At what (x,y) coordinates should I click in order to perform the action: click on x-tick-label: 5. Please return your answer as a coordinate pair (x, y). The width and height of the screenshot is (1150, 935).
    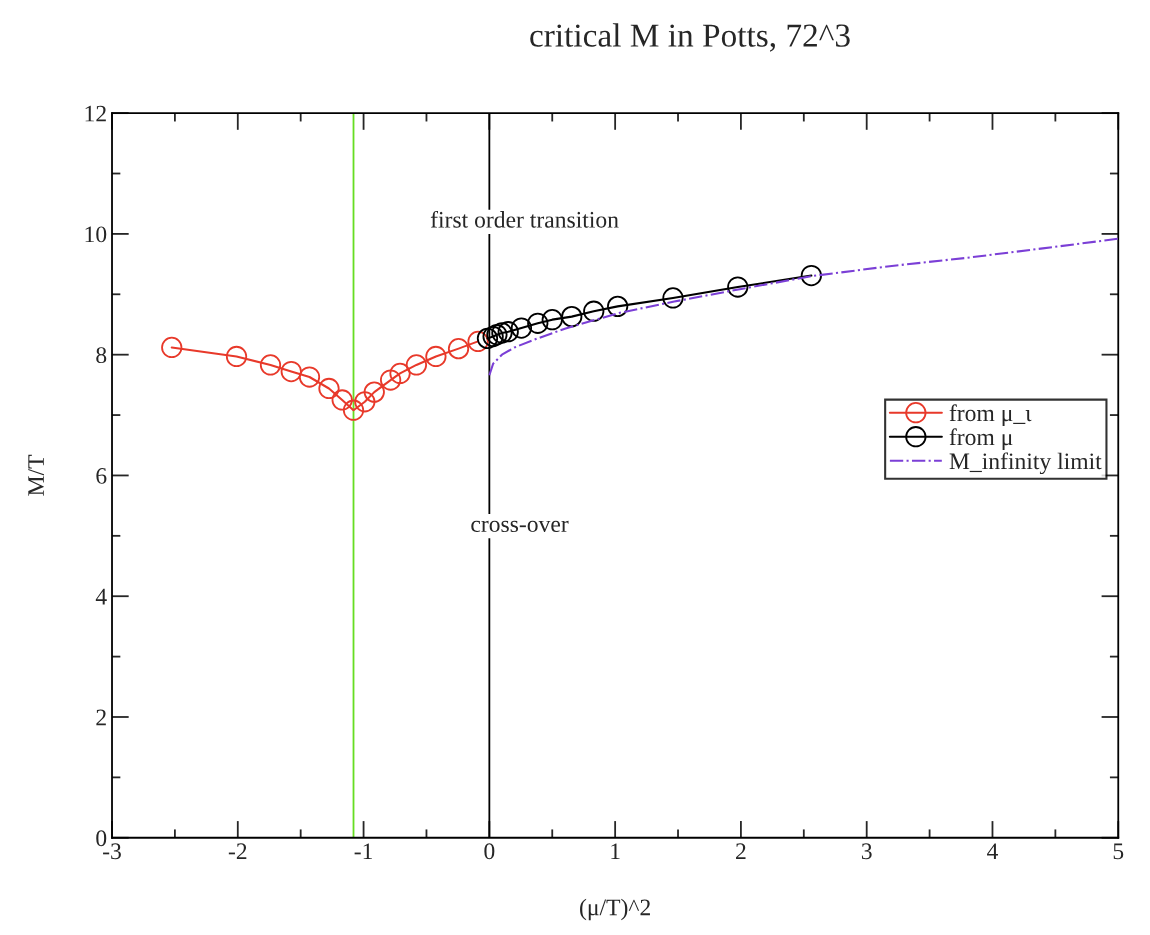
    Looking at the image, I should click on (1118, 851).